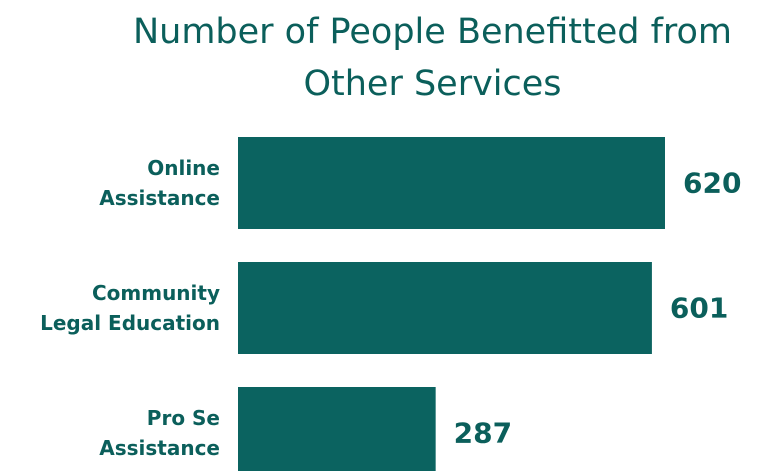  I want to click on category-label: Community Legal Education, so click(130, 308).